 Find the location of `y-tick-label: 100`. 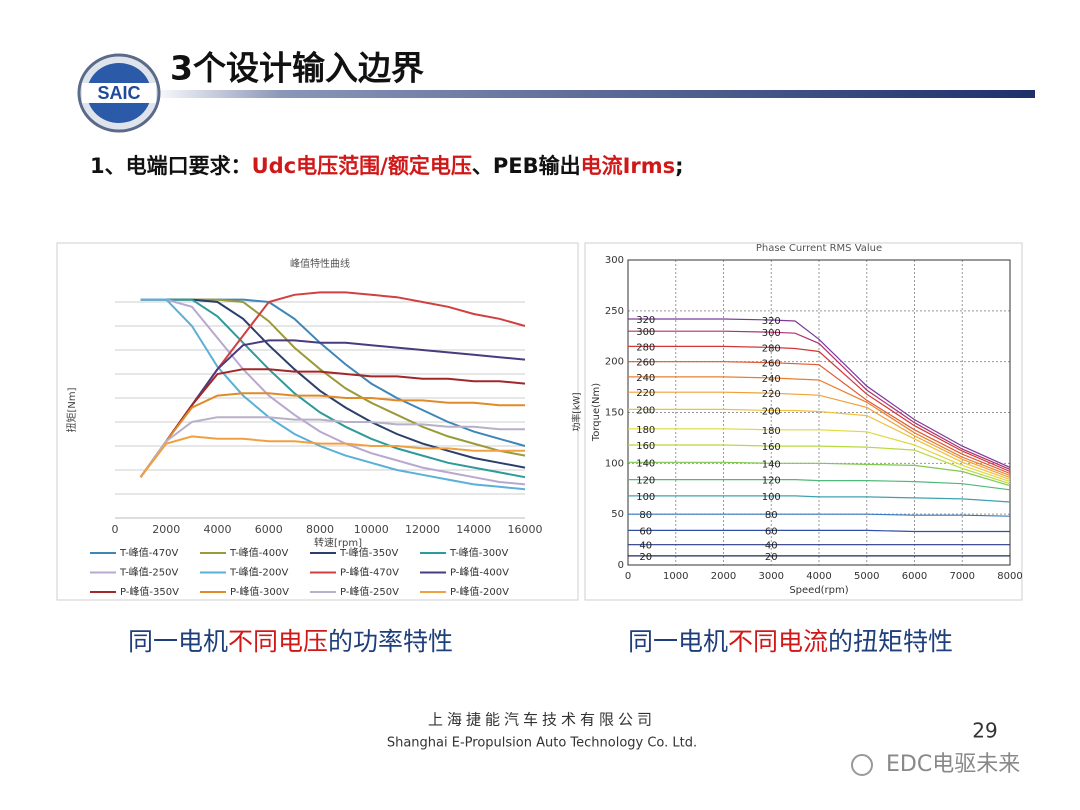

y-tick-label: 100 is located at coordinates (614, 463).